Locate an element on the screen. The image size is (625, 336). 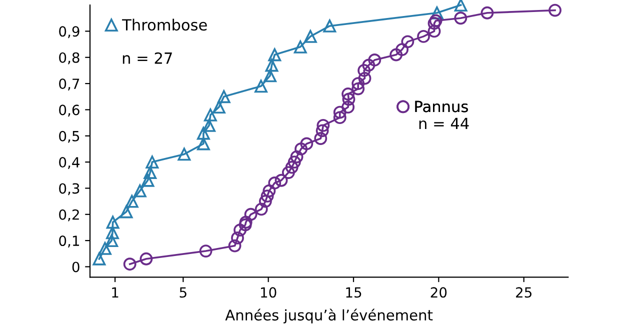
annotation: n = 44 is located at coordinates (444, 124).